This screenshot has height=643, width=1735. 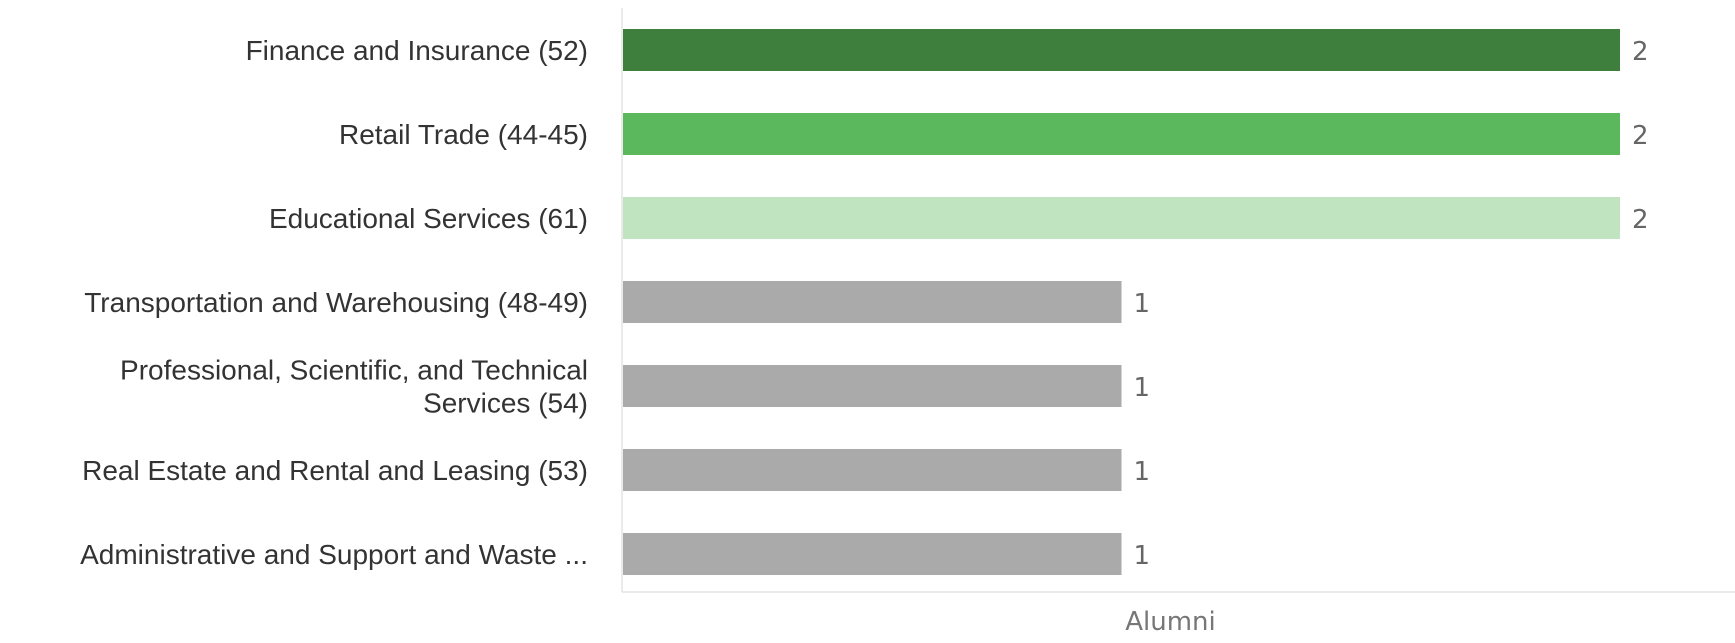 I want to click on x-axis-title: Alumni, so click(x=1170, y=622).